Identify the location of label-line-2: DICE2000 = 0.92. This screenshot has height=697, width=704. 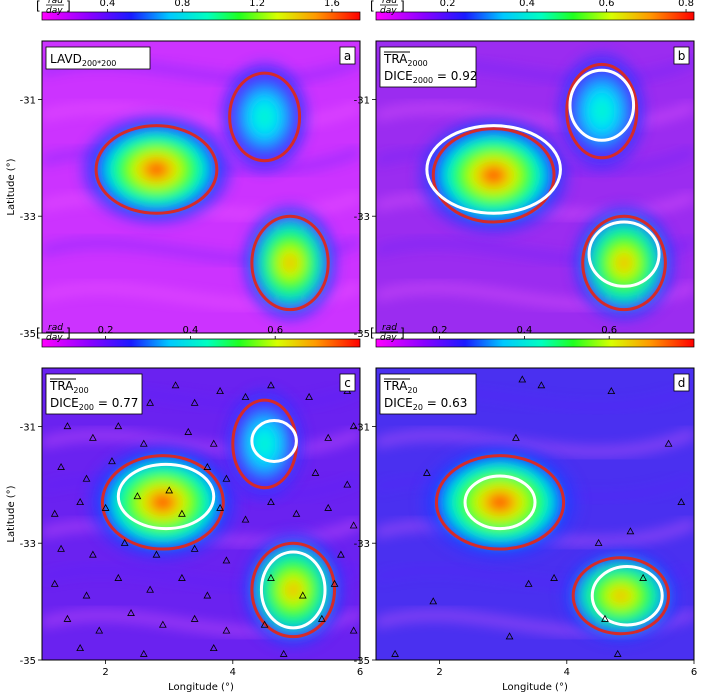
(431, 77).